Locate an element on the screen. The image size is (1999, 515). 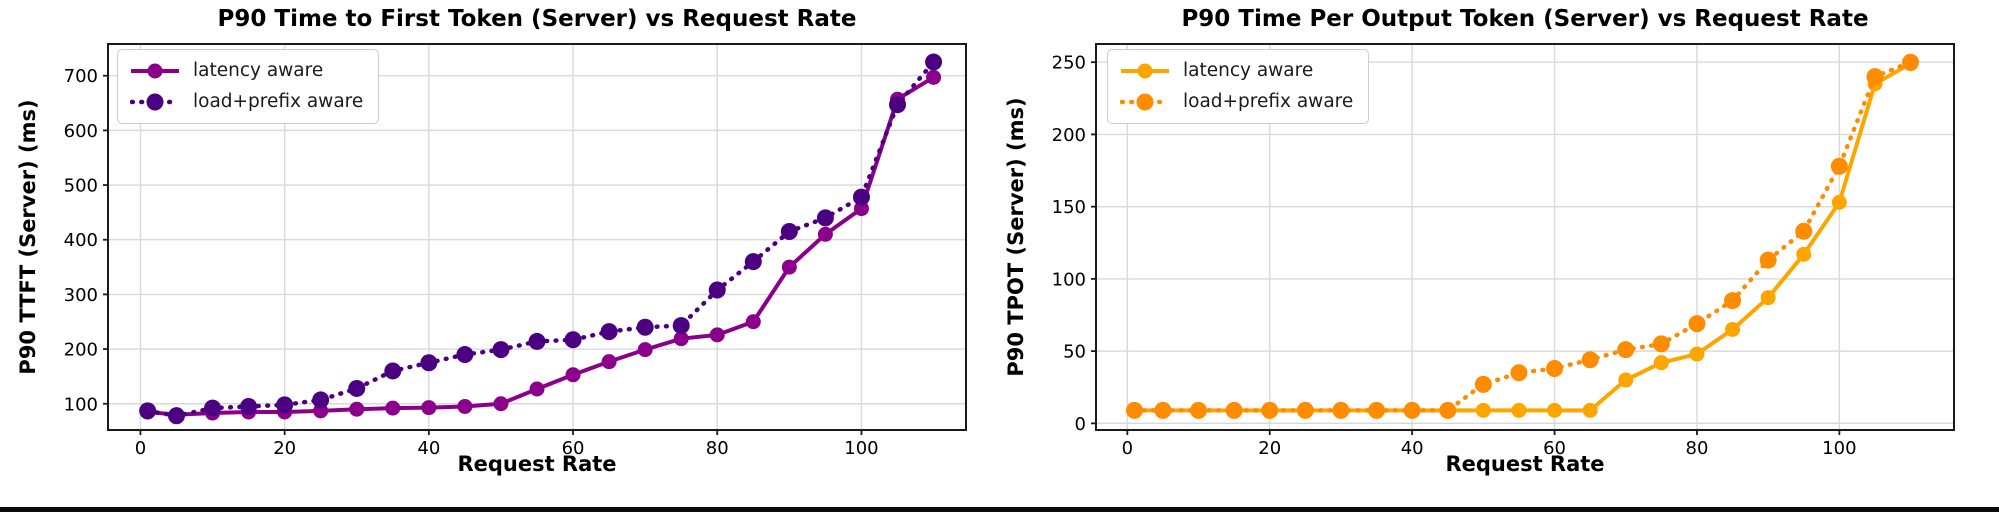
y-tick-label: 150 is located at coordinates (1069, 207).